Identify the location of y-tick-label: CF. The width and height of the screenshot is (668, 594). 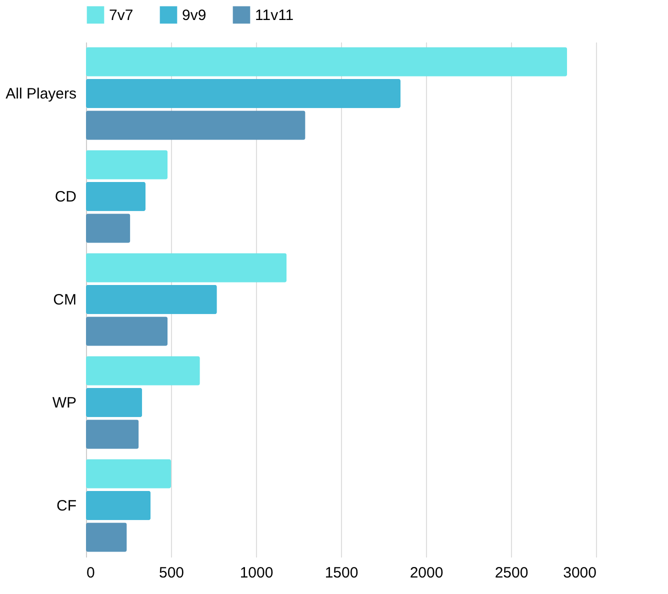
(66, 506).